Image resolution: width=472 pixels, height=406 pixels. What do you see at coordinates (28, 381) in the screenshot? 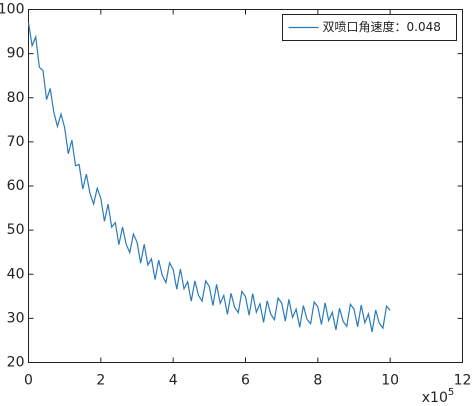
I see `x-tick-label: 0` at bounding box center [28, 381].